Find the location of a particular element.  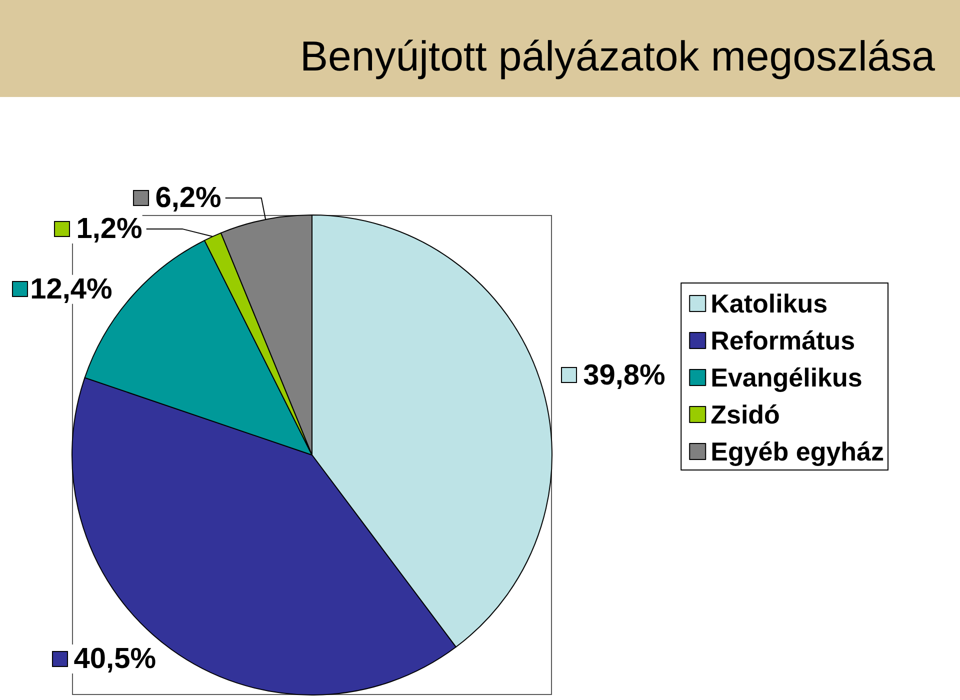

data-label: 1,2% is located at coordinates (109, 228).